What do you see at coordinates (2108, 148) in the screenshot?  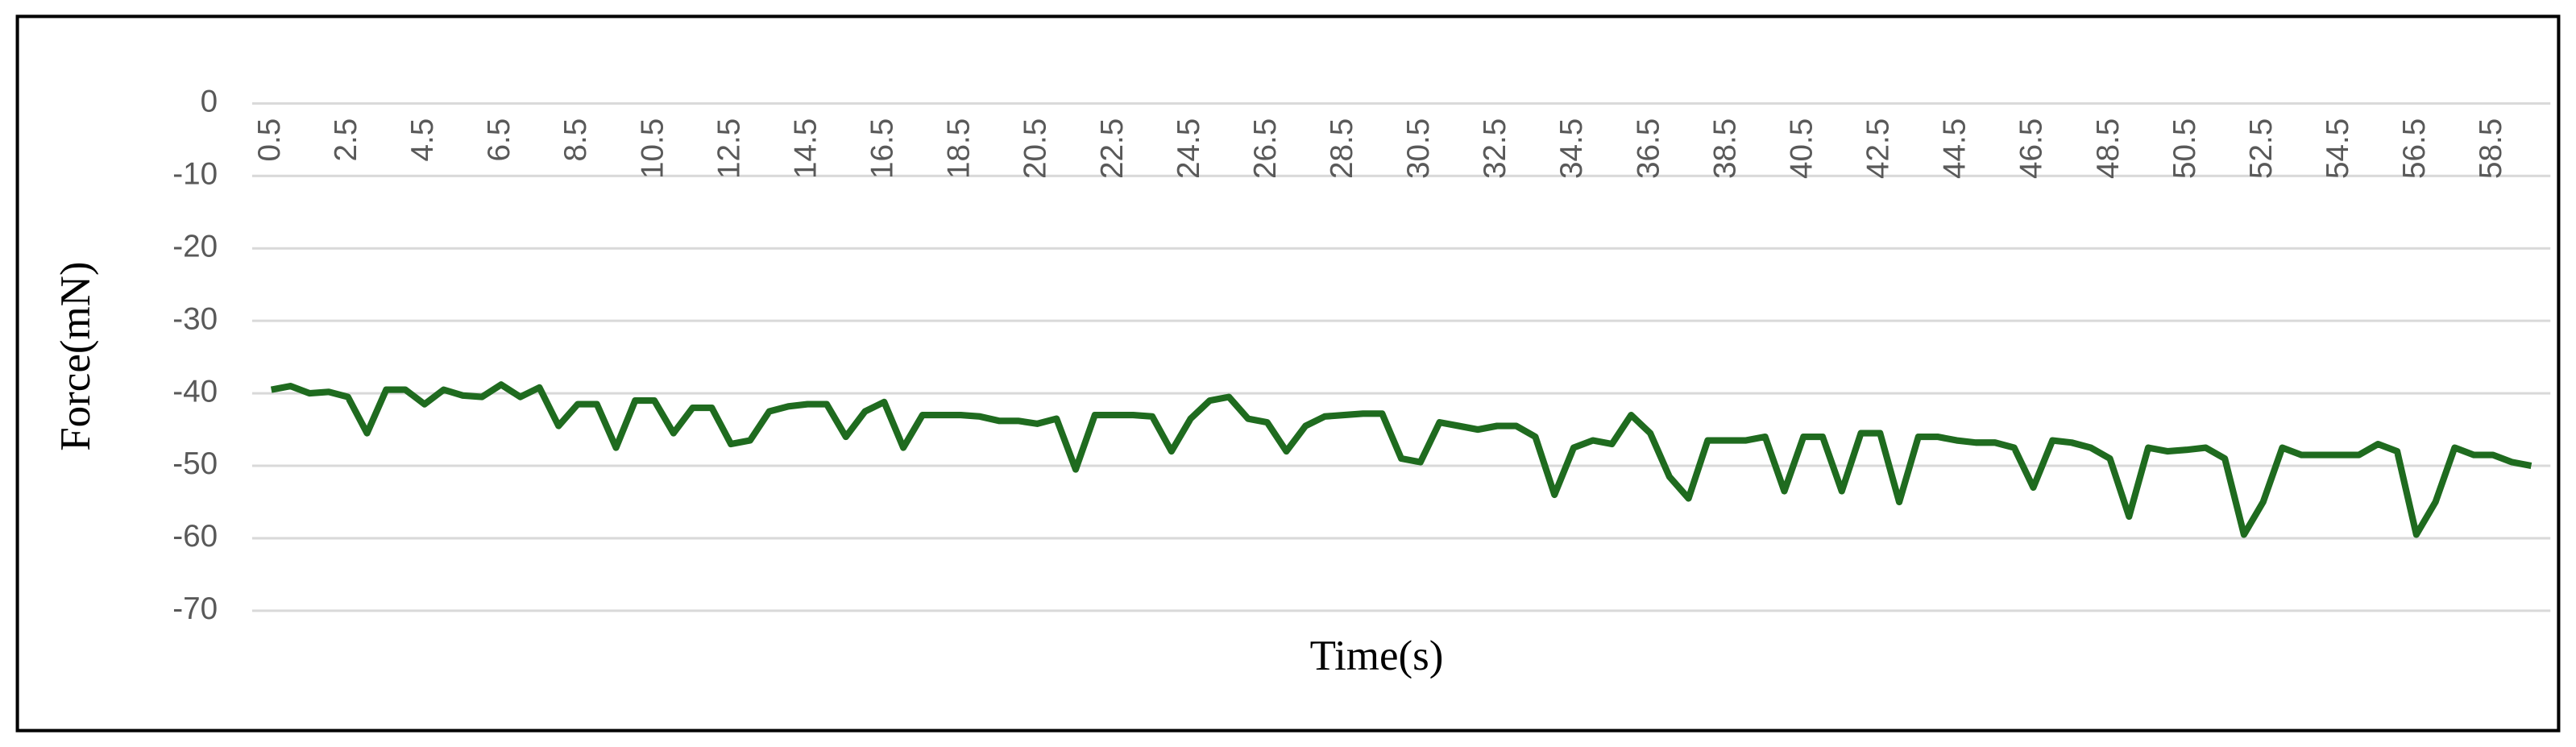 I see `x-tick-label: 48.5` at bounding box center [2108, 148].